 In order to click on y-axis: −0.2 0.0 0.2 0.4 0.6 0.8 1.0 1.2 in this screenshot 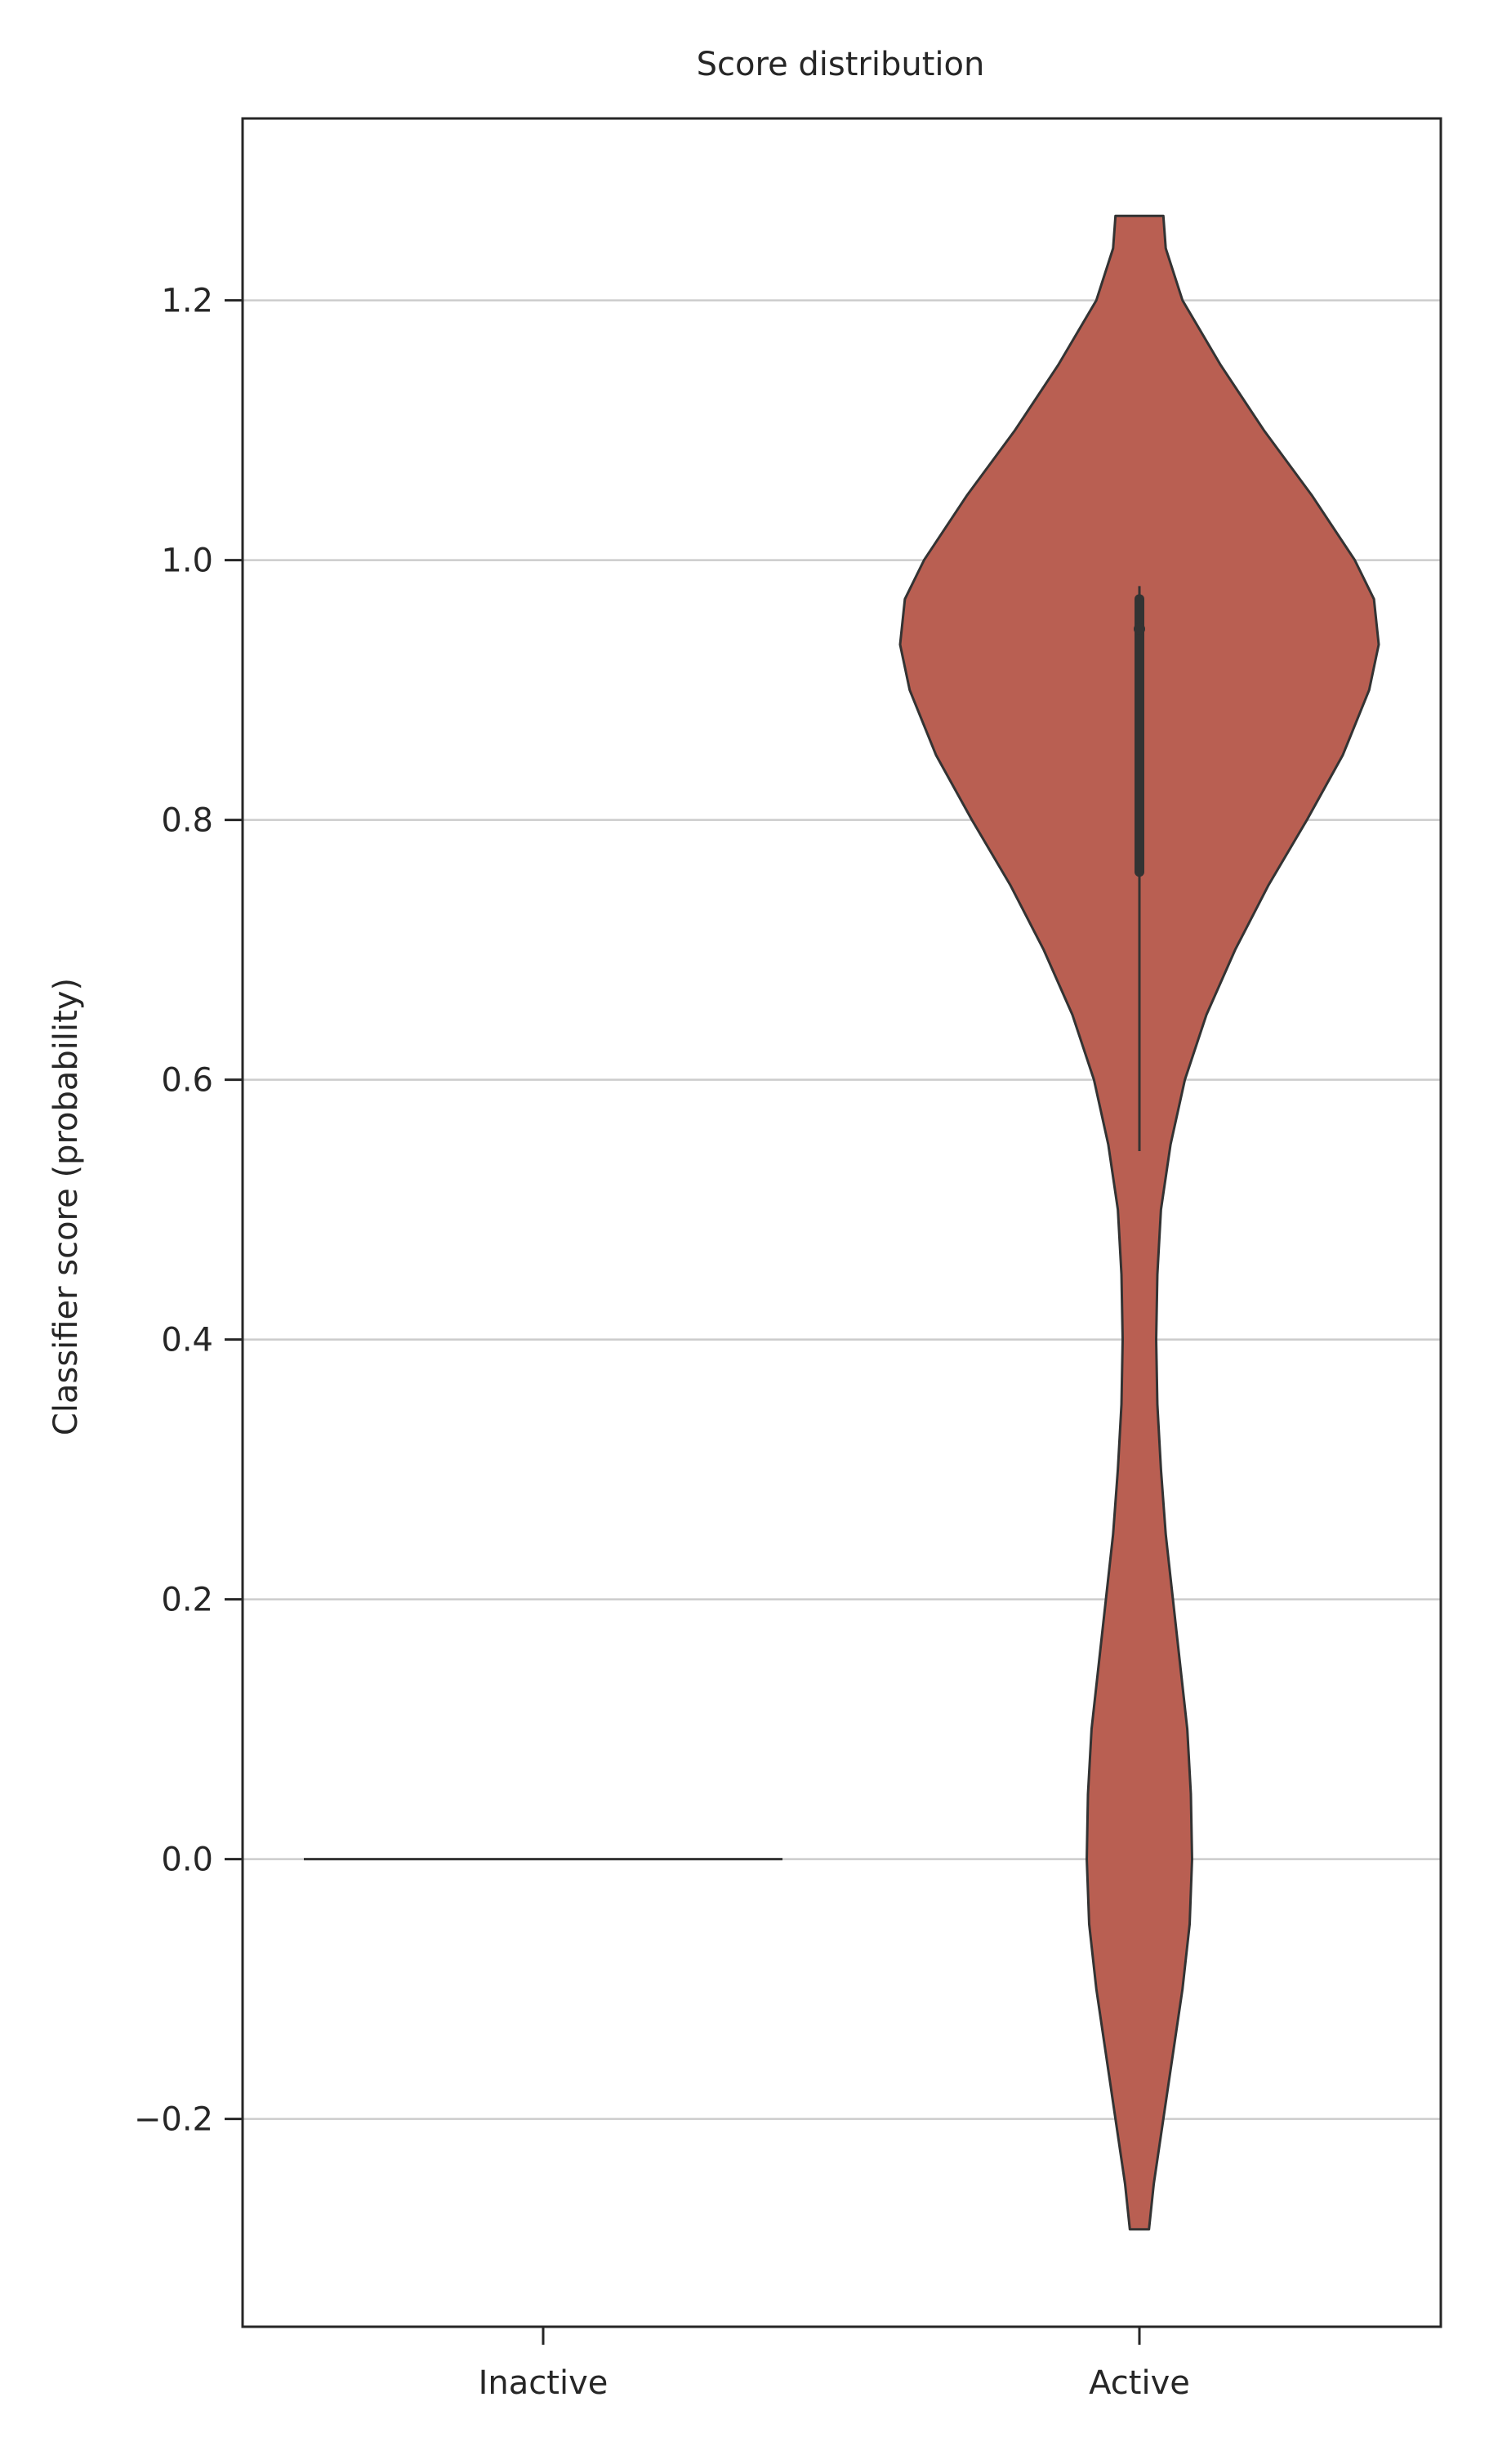, I will do `click(188, 1211)`.